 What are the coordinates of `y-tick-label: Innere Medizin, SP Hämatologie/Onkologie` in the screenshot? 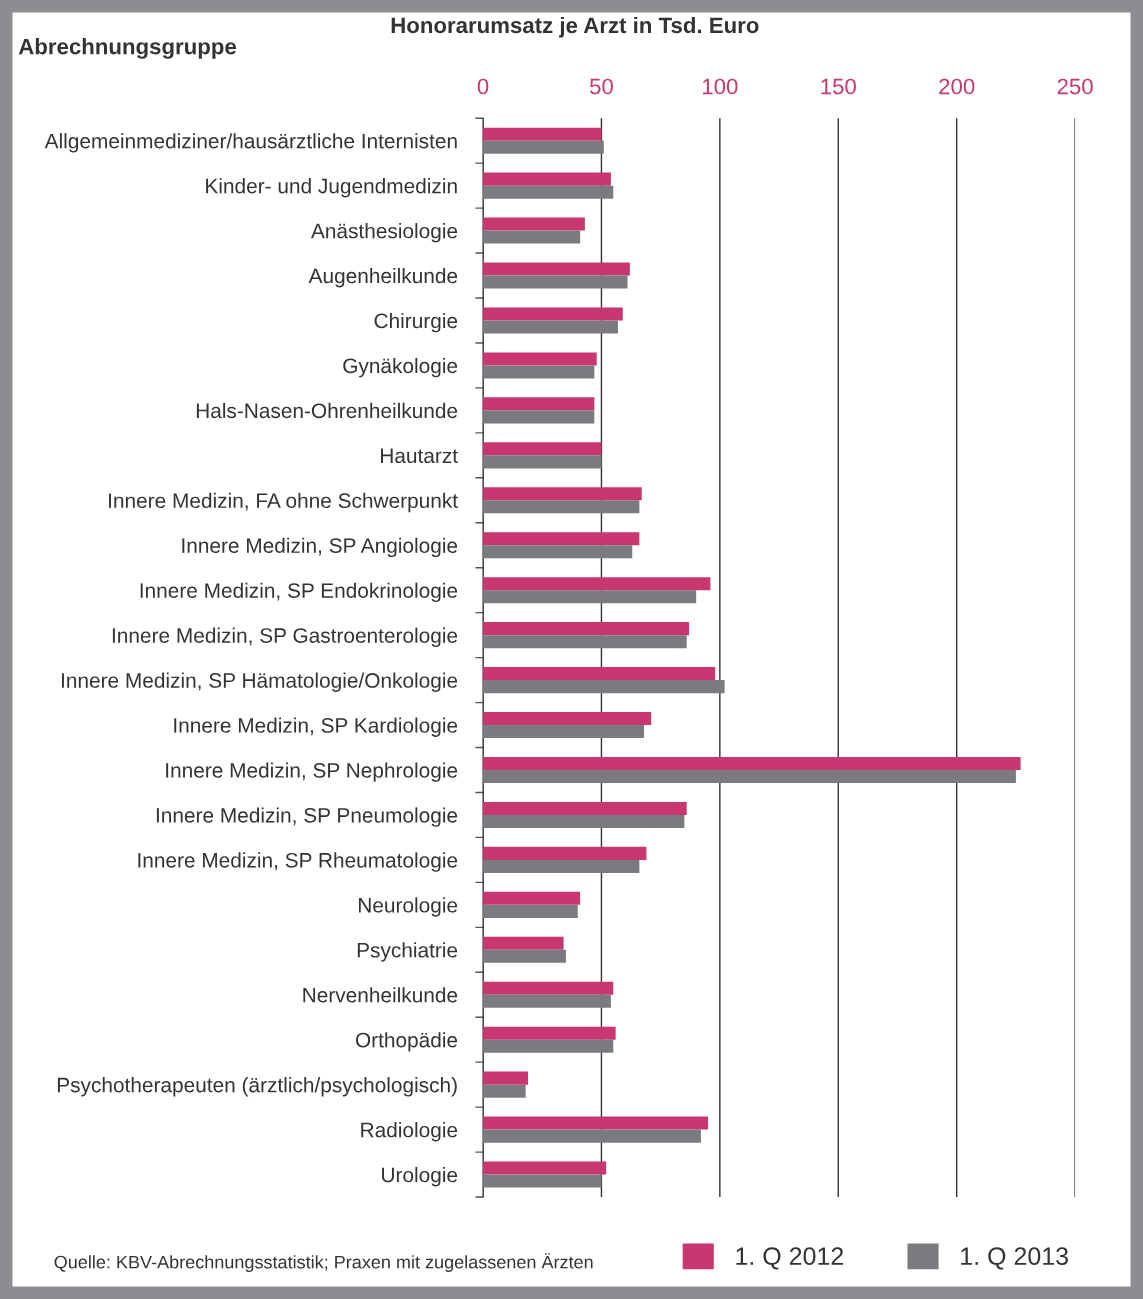 It's located at (259, 682).